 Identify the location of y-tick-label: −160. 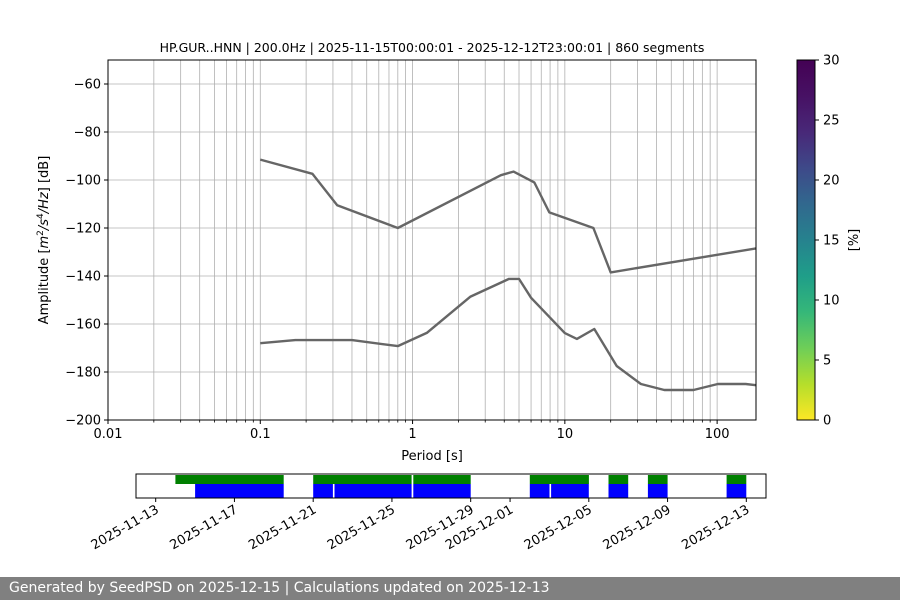
(83, 325).